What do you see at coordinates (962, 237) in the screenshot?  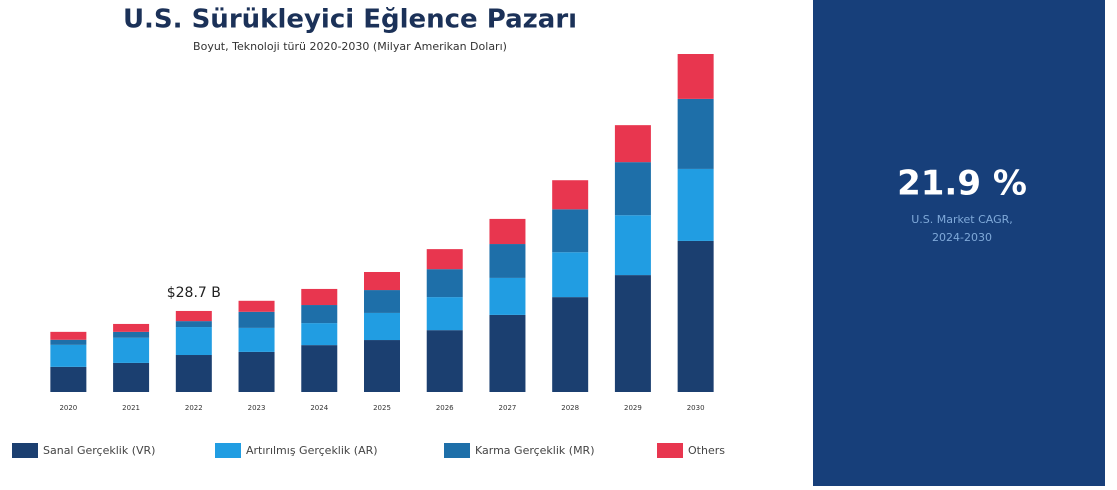 I see `cagr-period: 2024-2030` at bounding box center [962, 237].